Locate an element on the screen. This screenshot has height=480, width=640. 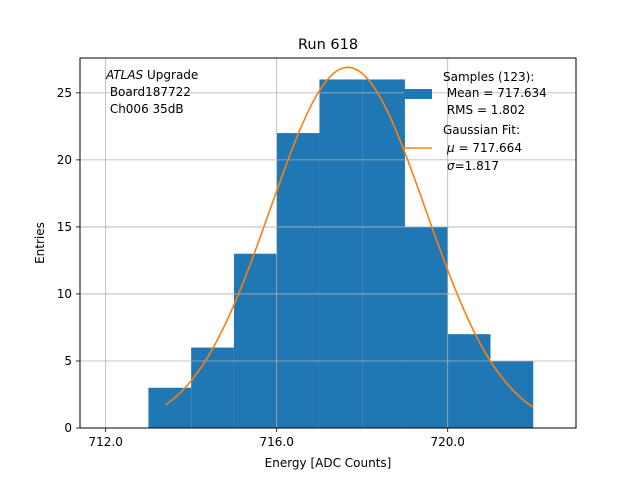
legend-sigma-symbol: σ is located at coordinates (451, 166).